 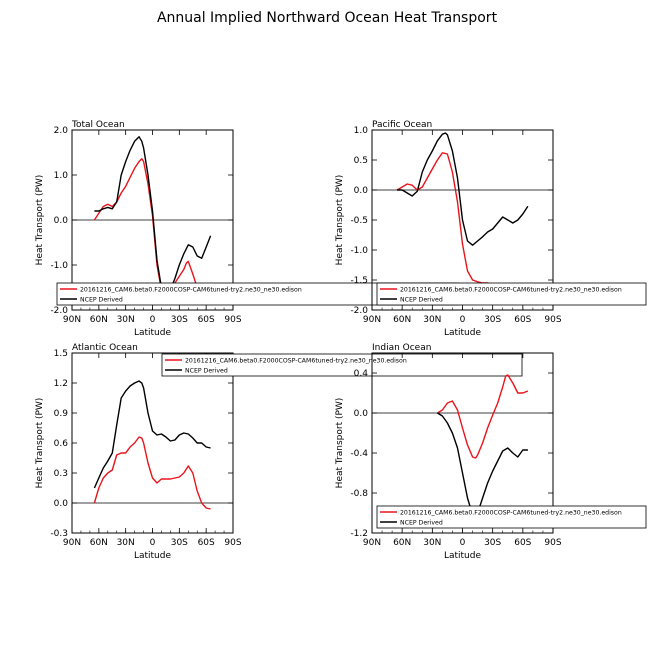 What do you see at coordinates (61, 354) in the screenshot?
I see `y-tick-label: 1.5` at bounding box center [61, 354].